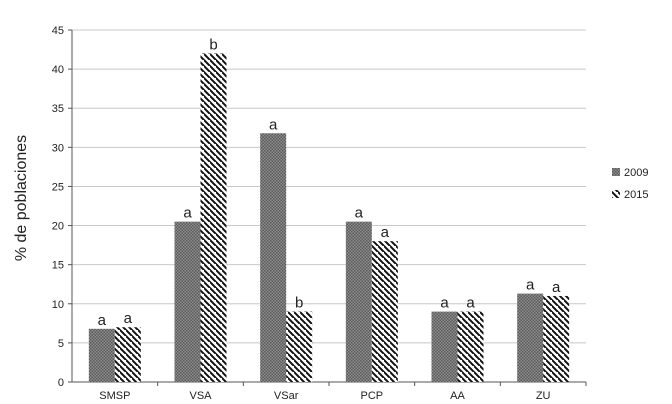 This screenshot has width=672, height=404. Describe the element at coordinates (630, 184) in the screenshot. I see `legend: 2009 2015` at that location.